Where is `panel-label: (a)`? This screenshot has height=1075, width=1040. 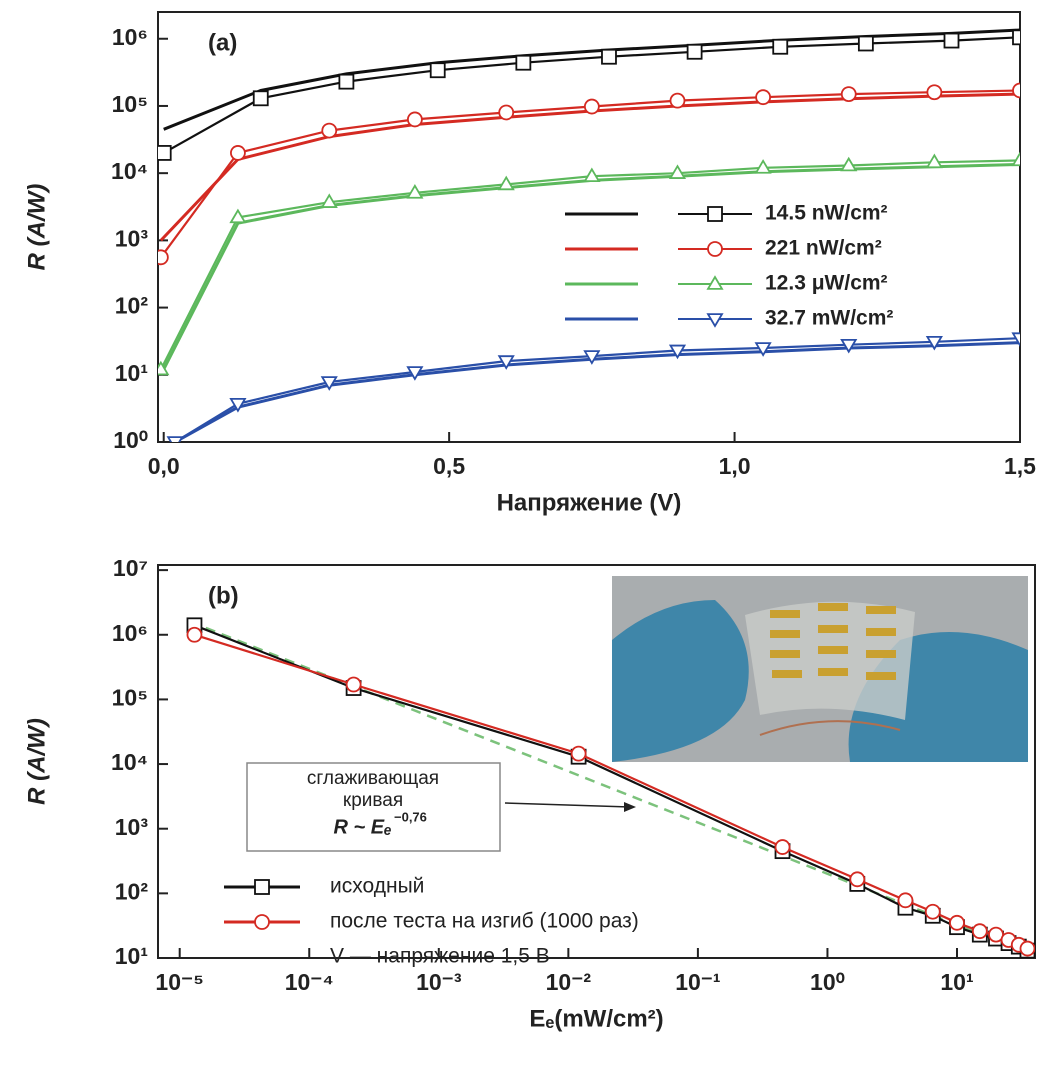
panel-label: (a) is located at coordinates (222, 42).